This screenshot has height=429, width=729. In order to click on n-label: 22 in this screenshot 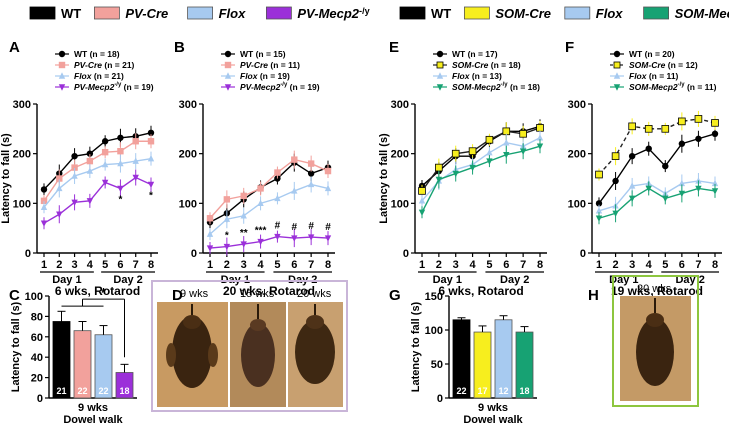, I will do `click(103, 391)`.